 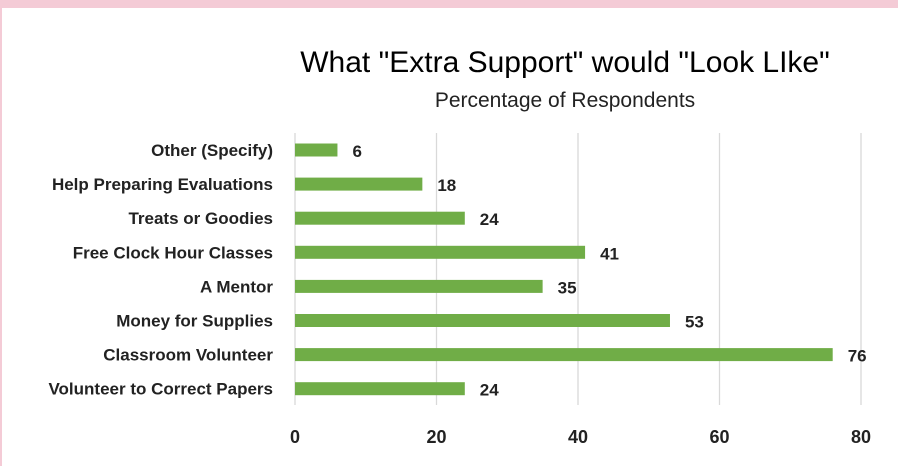 What do you see at coordinates (295, 437) in the screenshot?
I see `x-tick-label: 0` at bounding box center [295, 437].